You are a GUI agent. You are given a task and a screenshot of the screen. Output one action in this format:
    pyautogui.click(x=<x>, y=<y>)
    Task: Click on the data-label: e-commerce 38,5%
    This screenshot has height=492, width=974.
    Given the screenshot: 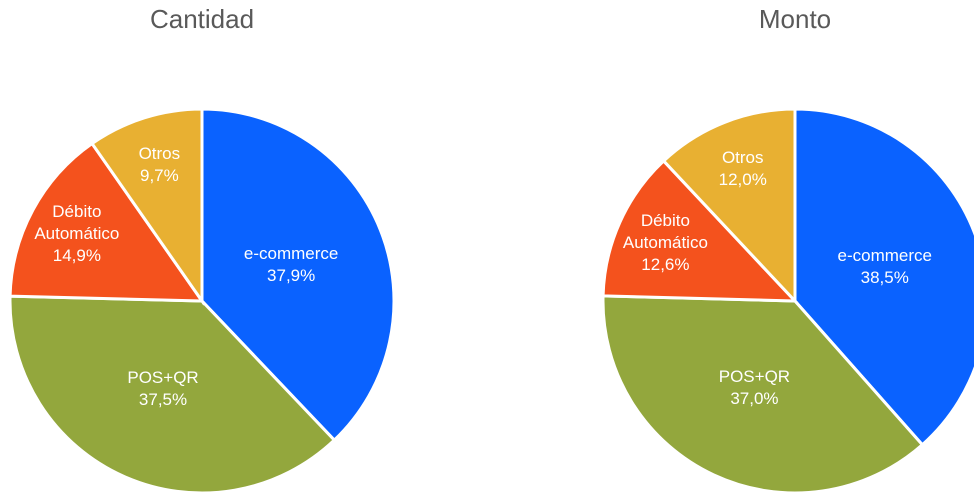 What is the action you would take?
    pyautogui.click(x=885, y=267)
    